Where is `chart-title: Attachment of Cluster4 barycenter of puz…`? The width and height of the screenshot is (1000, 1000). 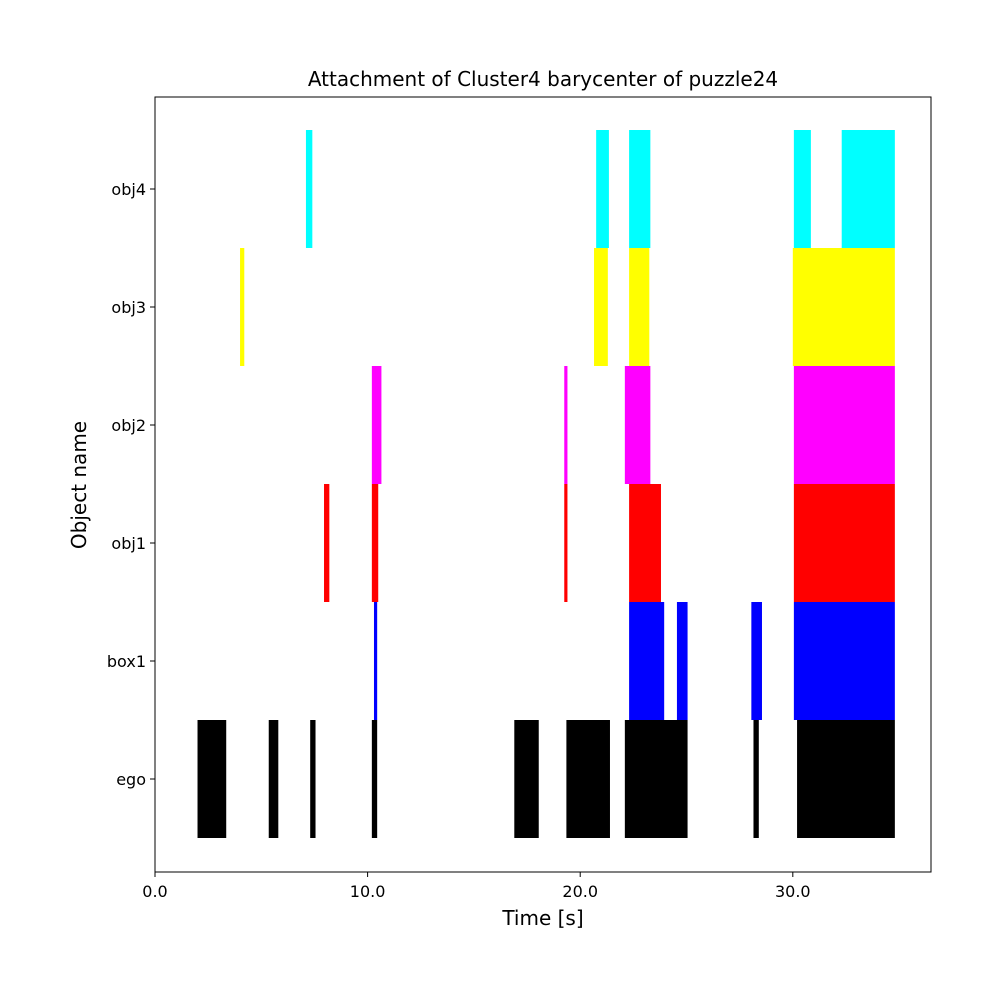
chart-title: Attachment of Cluster4 barycenter of puz… is located at coordinates (543, 79).